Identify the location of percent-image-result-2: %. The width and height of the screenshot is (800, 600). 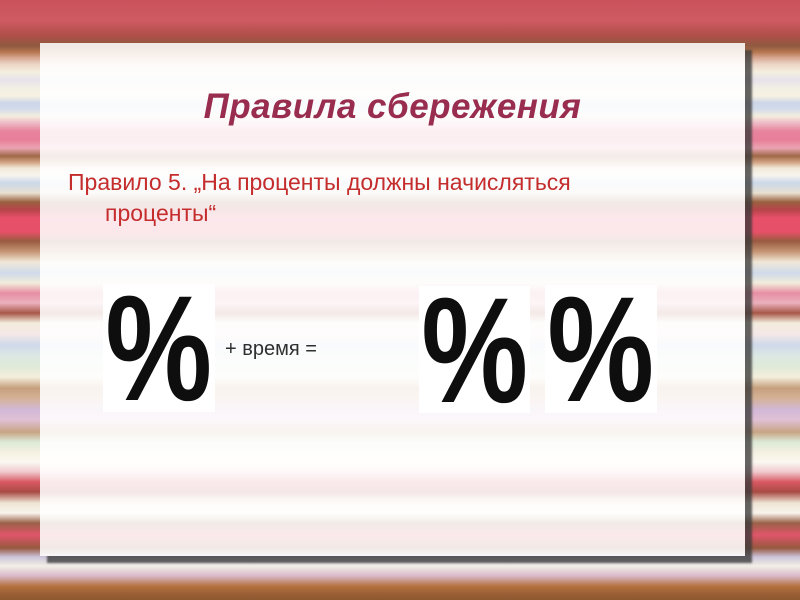
(601, 349).